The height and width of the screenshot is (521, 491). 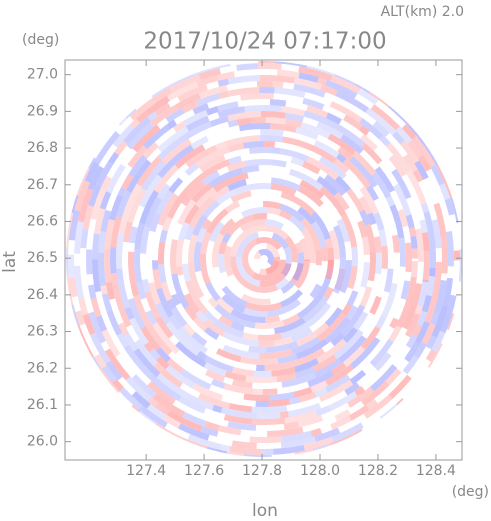 I want to click on x-unit: (deg), so click(x=470, y=492).